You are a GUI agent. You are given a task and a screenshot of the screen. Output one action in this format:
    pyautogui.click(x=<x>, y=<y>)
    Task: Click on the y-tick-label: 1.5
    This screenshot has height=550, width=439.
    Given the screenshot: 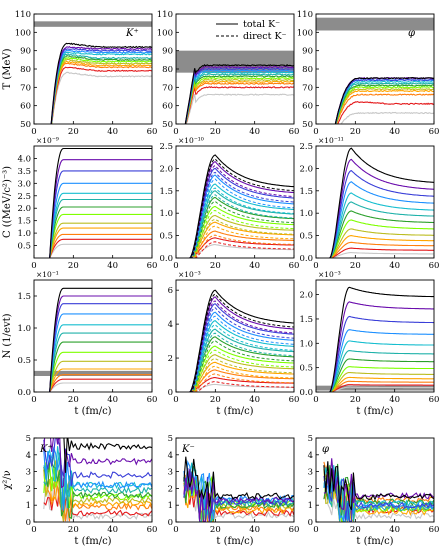 What is the action you would take?
    pyautogui.click(x=306, y=192)
    